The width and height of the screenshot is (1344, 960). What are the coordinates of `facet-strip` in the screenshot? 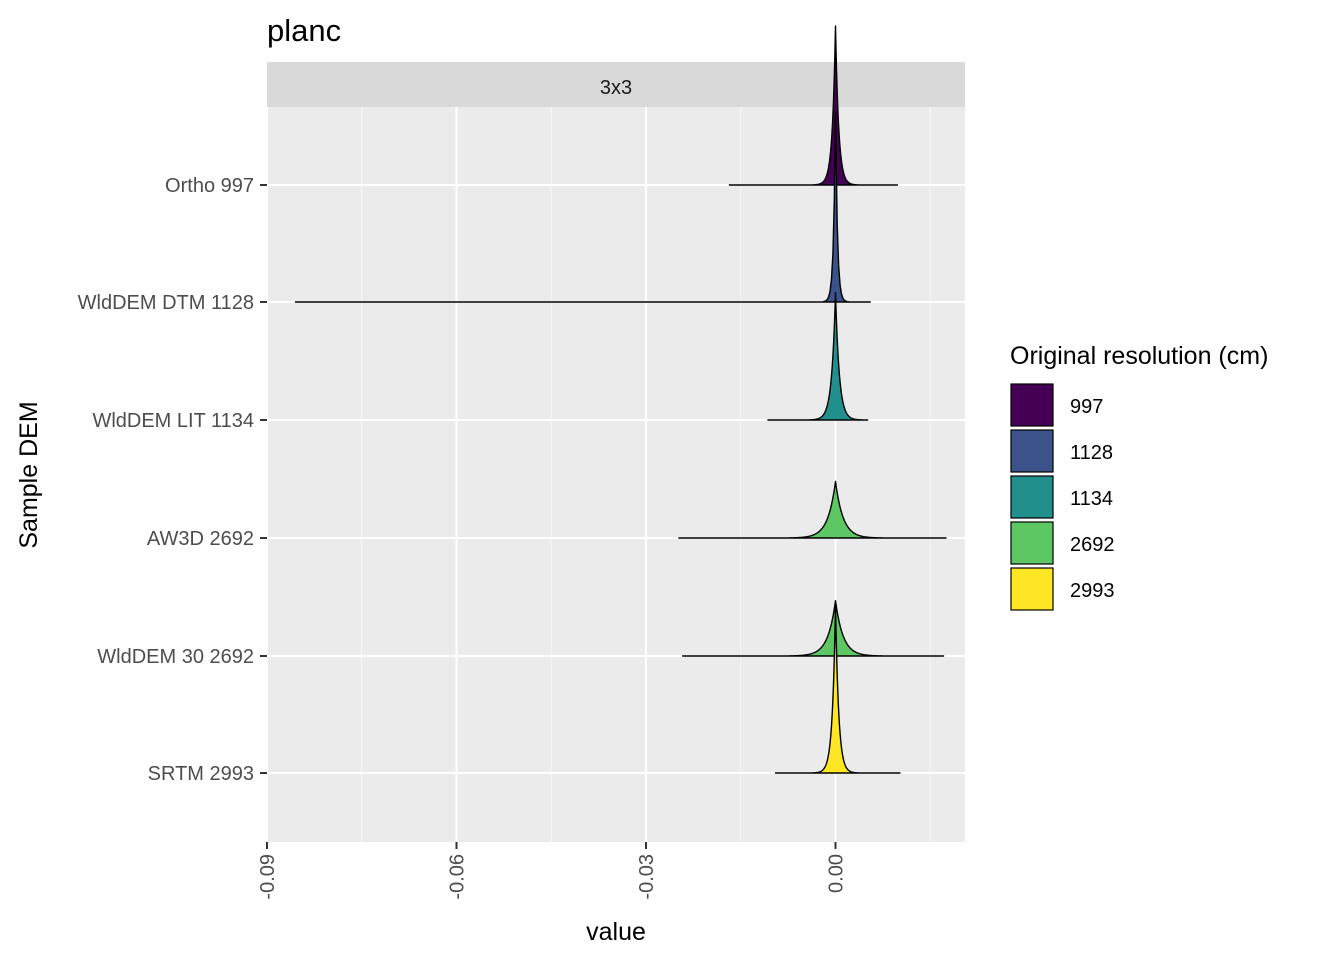 It's located at (616, 84).